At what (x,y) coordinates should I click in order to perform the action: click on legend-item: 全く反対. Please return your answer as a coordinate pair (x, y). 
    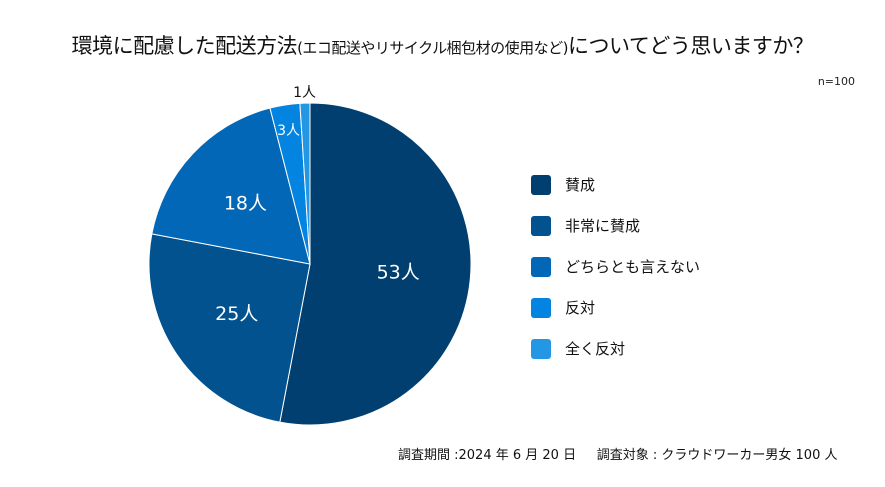
    Looking at the image, I should click on (615, 348).